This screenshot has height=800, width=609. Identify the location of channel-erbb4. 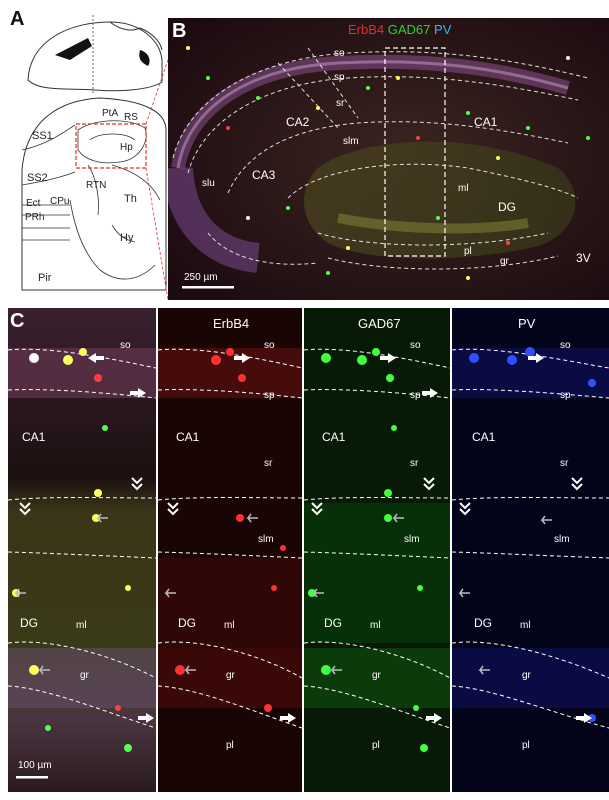
(230, 550).